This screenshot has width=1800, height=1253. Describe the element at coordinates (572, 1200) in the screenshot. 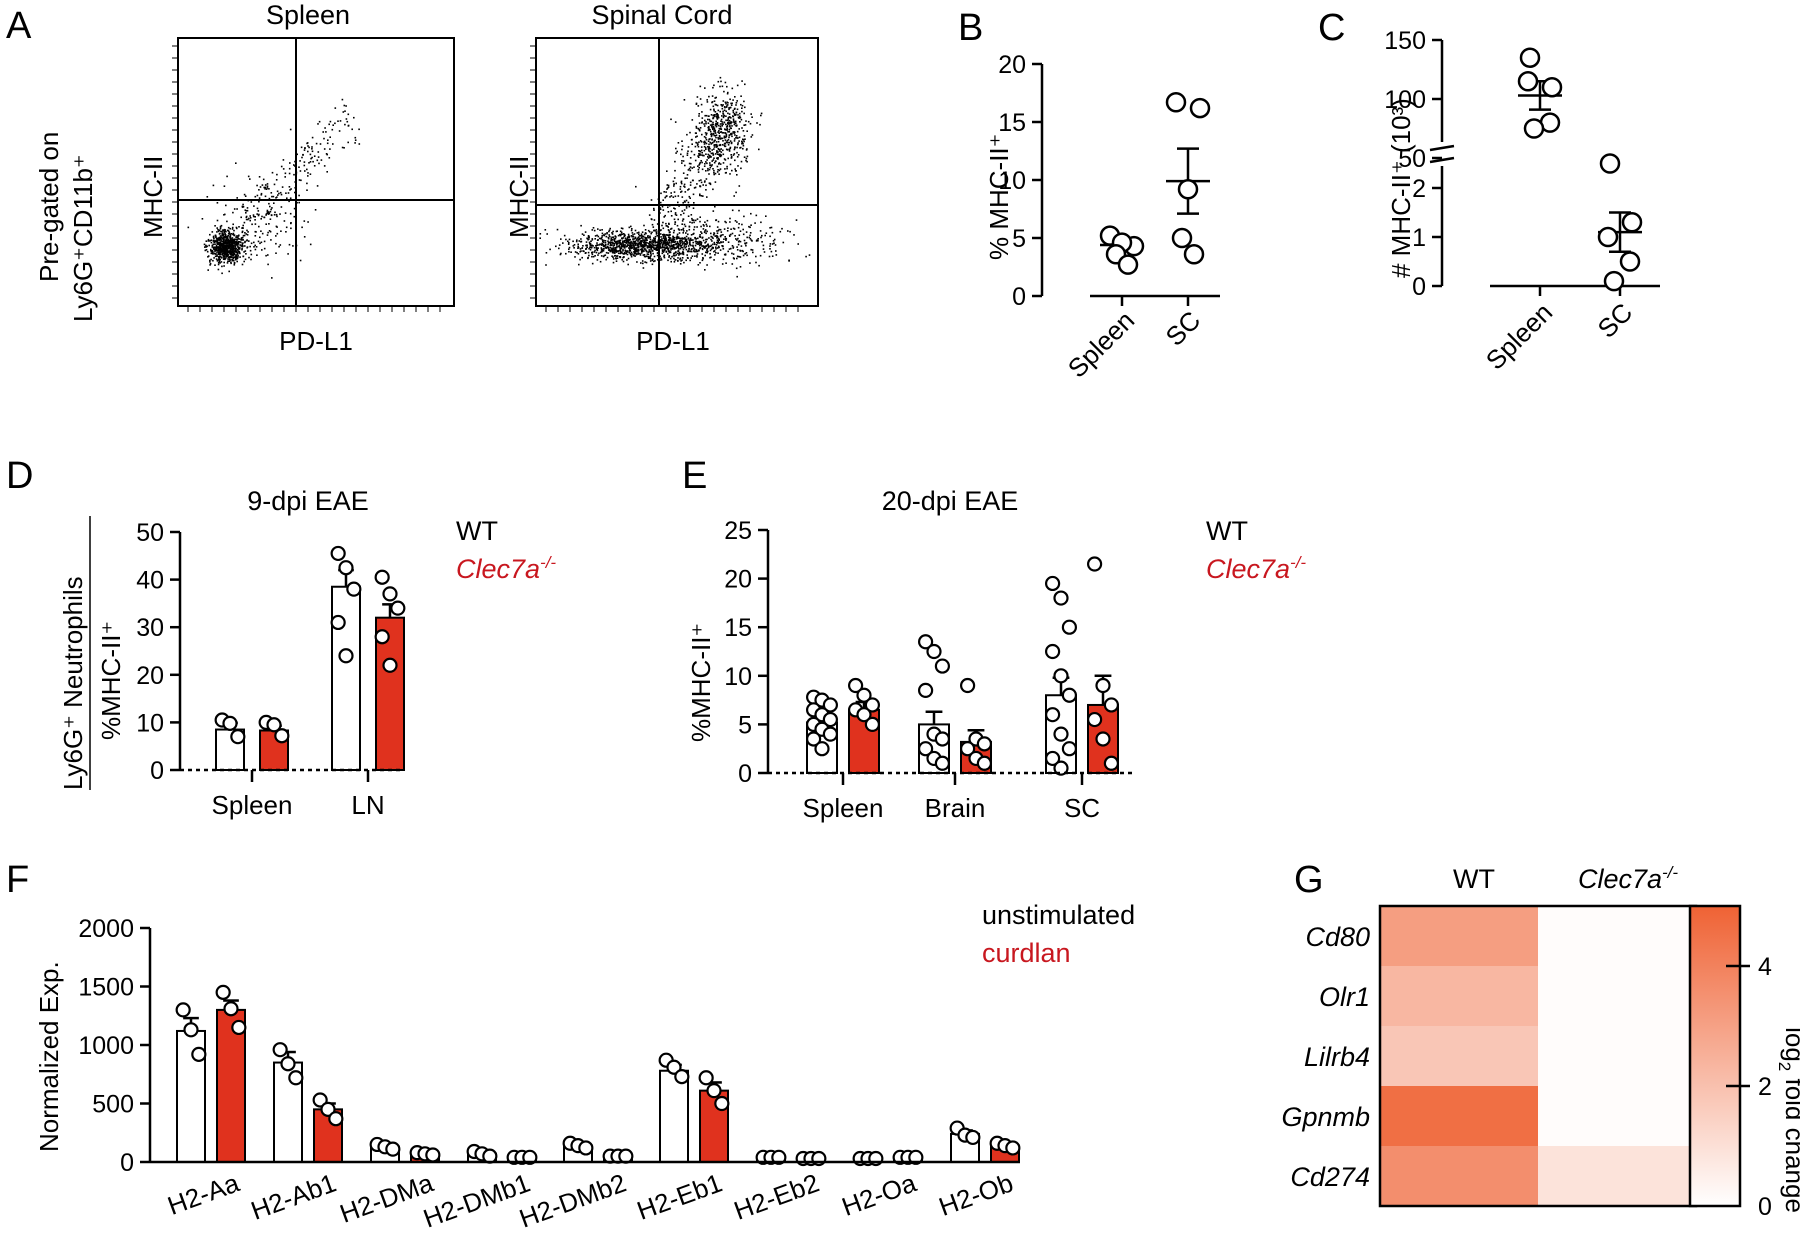

I see `x-tick-label: H2-DMb2` at that location.